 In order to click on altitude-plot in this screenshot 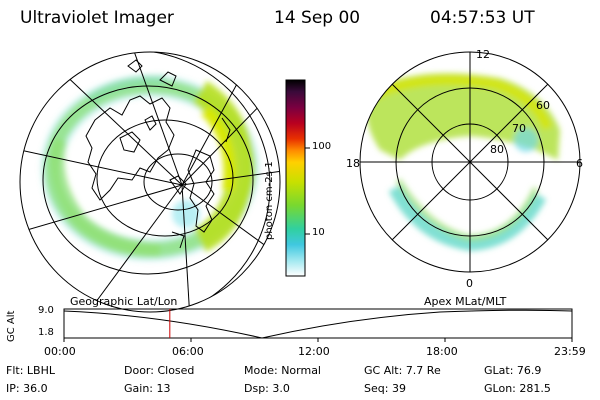, I will do `click(318, 325)`.